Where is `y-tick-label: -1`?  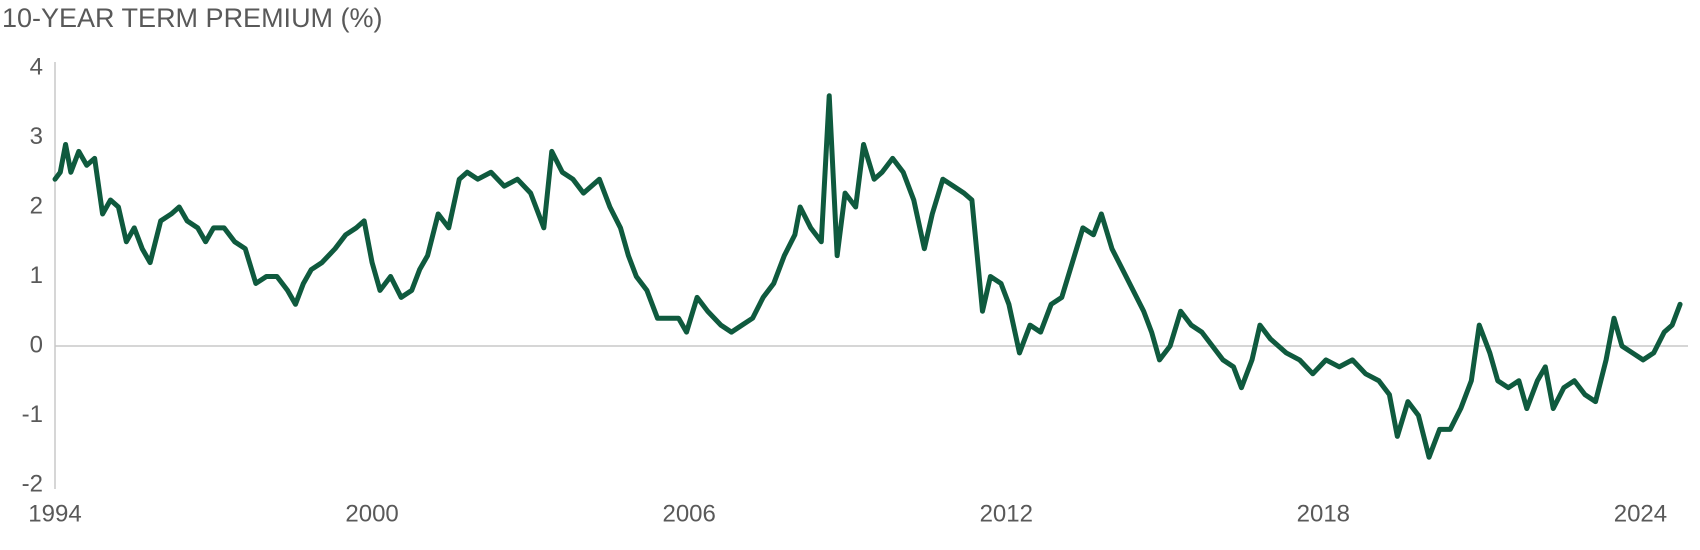 y-tick-label: -1 is located at coordinates (32, 414).